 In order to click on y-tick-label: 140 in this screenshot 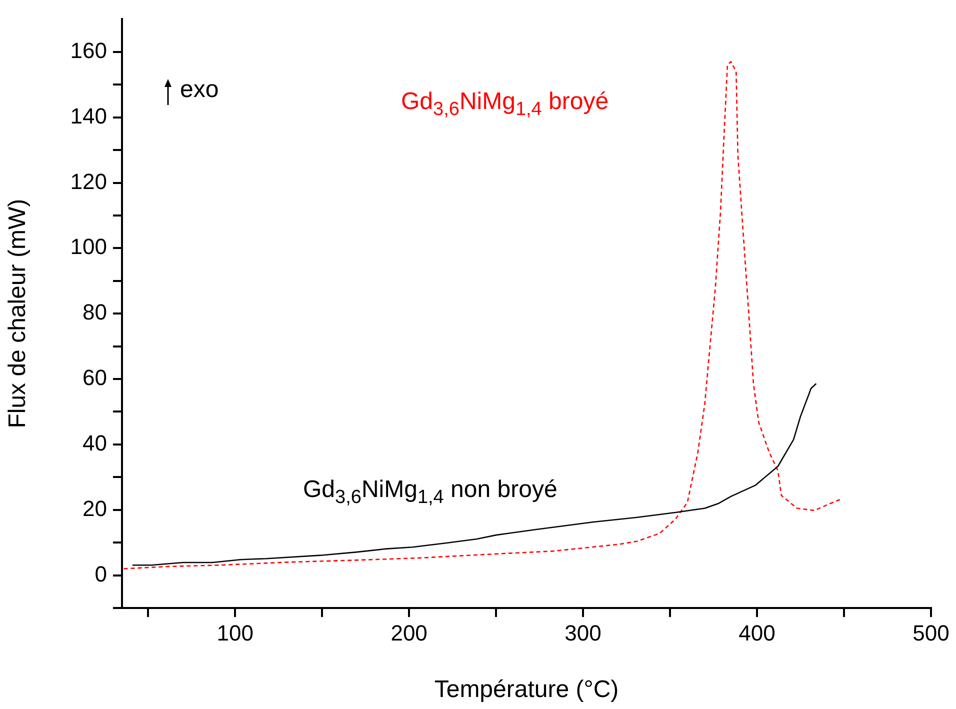, I will do `click(88, 115)`.